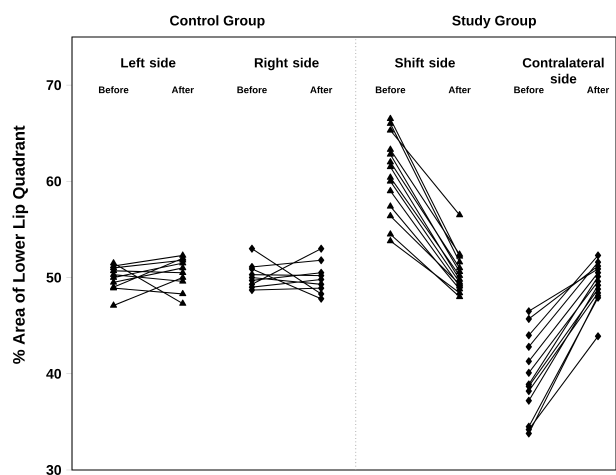 This screenshot has width=616, height=475. Describe the element at coordinates (20, 245) in the screenshot. I see `y-axis-title: % Area of Lower Lip Quadrant` at that location.